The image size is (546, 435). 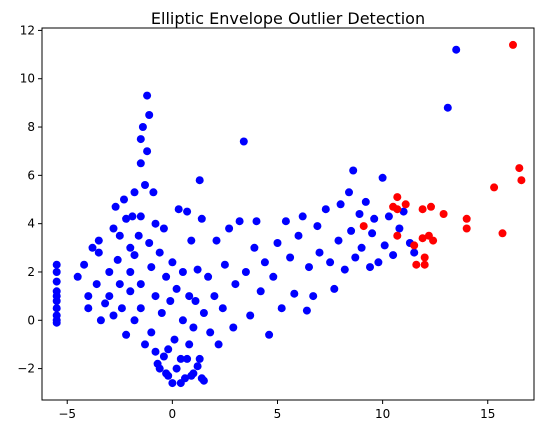 I want to click on x-axis: −5 0 5 10 15, so click(x=276, y=410).